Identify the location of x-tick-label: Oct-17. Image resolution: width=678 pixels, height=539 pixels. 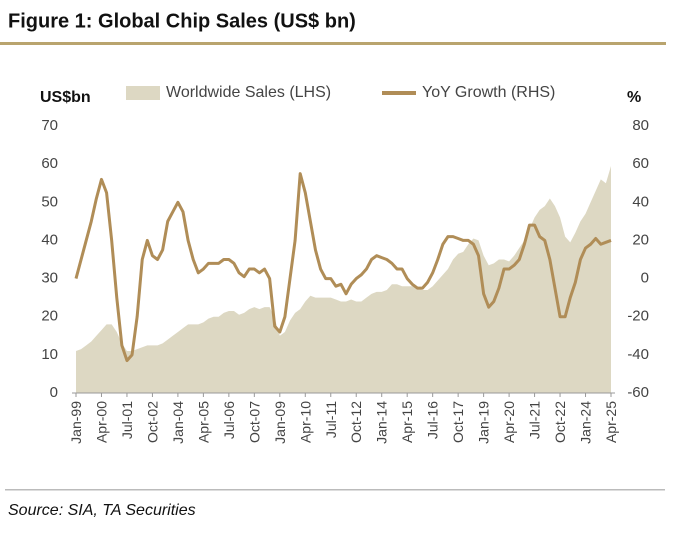
(458, 422).